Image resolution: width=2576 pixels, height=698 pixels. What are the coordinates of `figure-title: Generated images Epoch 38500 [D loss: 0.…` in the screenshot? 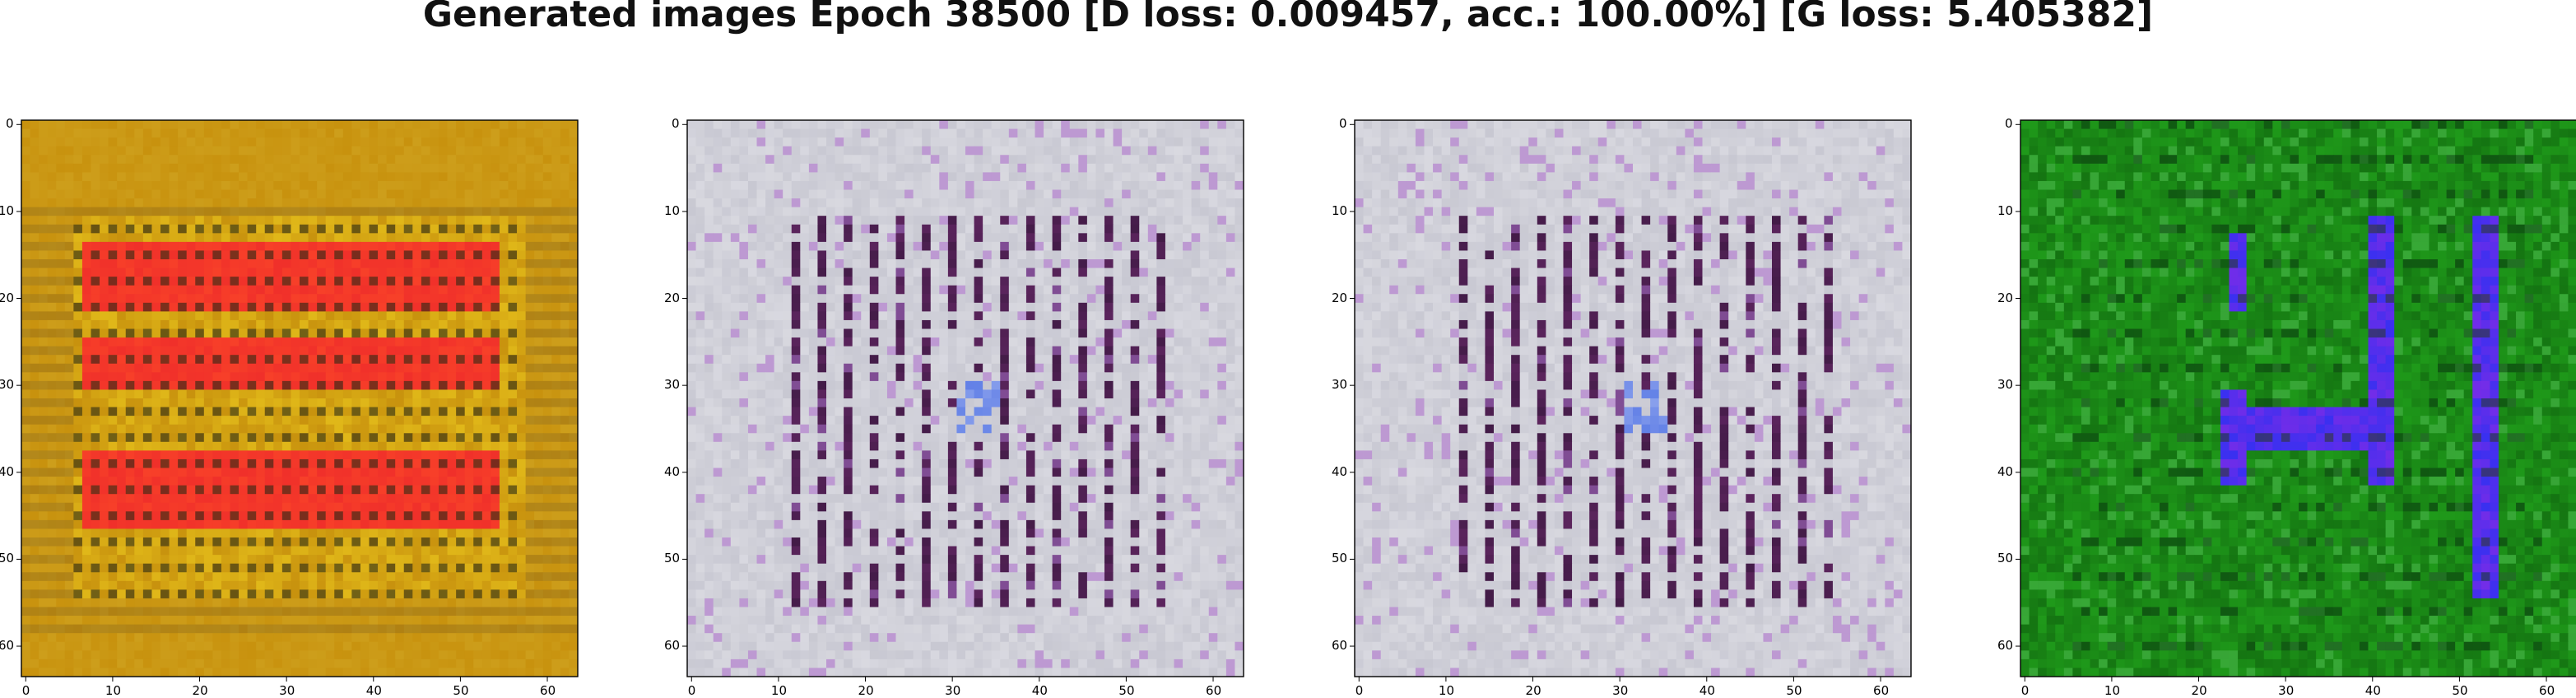 It's located at (1288, 15).